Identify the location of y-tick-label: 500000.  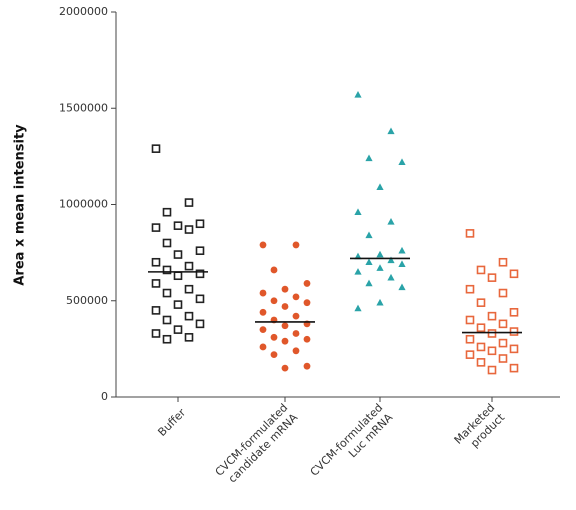
(87, 300).